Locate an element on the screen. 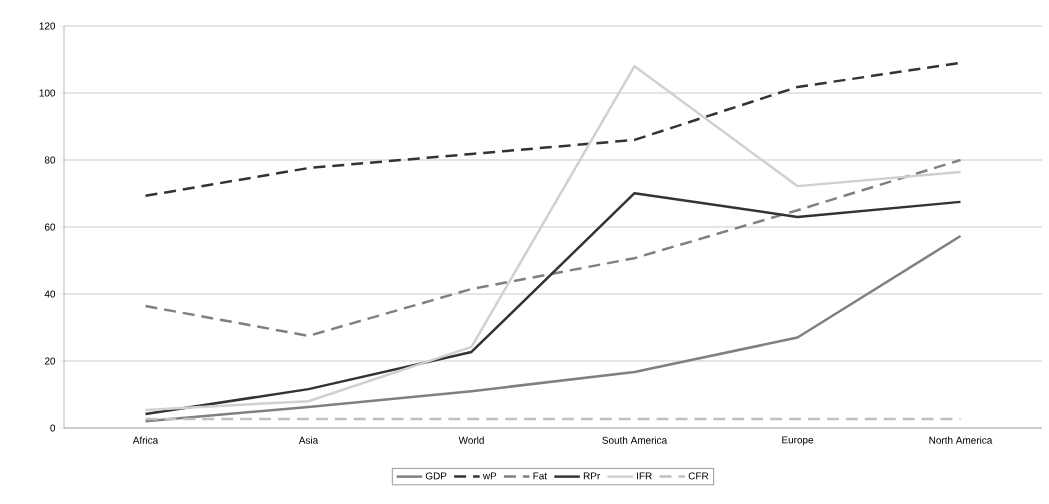 The height and width of the screenshot is (504, 1049). legend-label: Fat is located at coordinates (540, 476).